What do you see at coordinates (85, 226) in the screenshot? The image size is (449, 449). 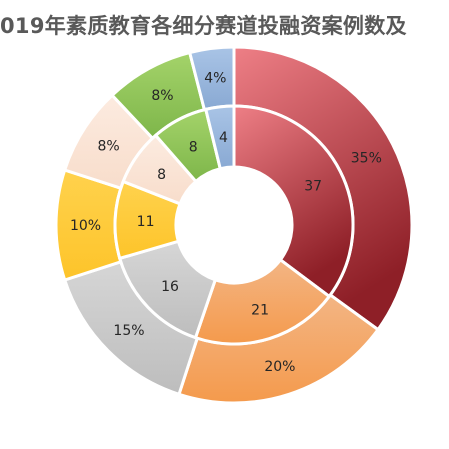 I see `outer-label-3: 10%` at bounding box center [85, 226].